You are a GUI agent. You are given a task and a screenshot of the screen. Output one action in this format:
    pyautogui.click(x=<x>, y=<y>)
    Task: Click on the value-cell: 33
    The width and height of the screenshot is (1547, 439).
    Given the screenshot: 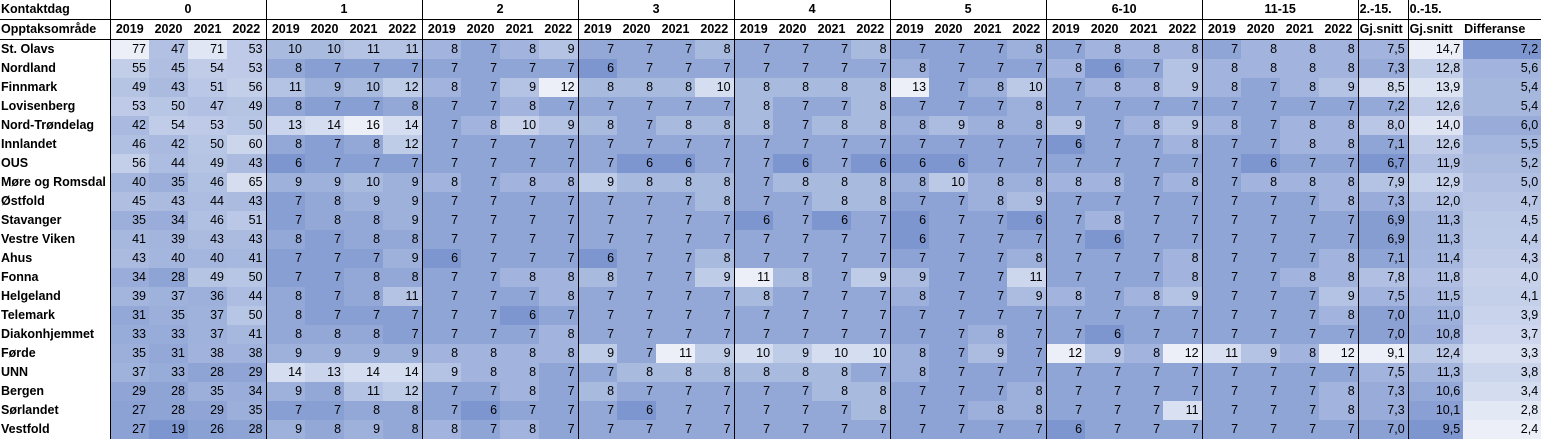 What is the action you would take?
    pyautogui.click(x=168, y=334)
    